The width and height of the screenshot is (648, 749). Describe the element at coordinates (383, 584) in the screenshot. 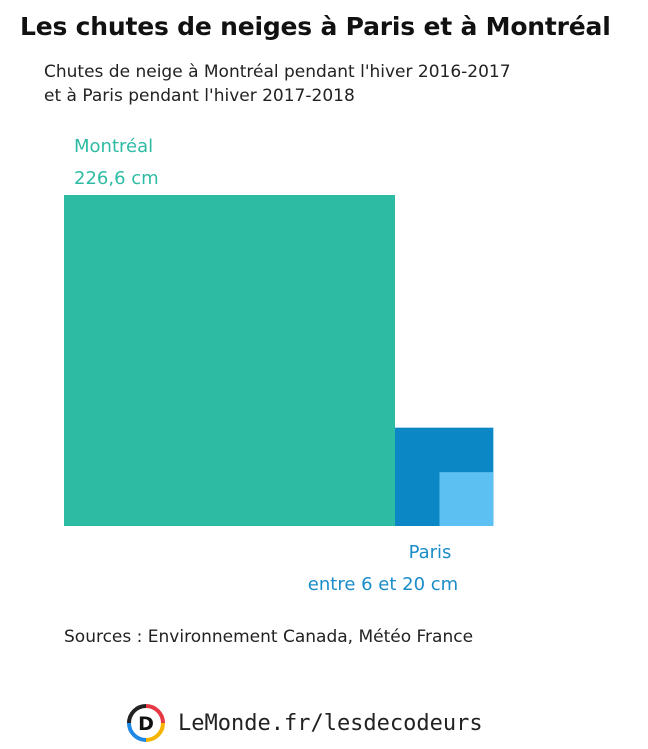

I see `paris-value-label: entre 6 et 20 cm` at that location.